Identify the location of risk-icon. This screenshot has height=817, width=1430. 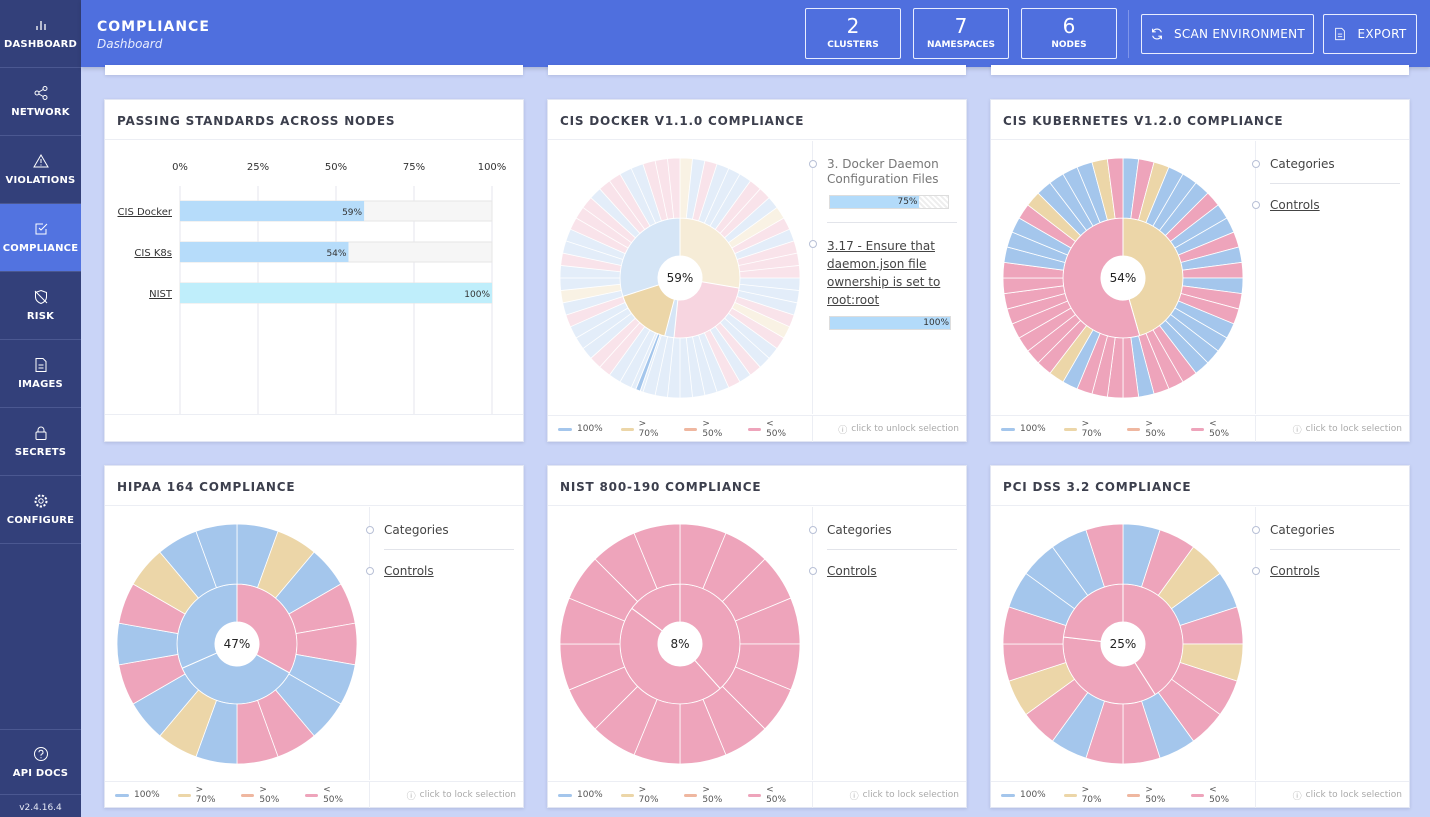
(40, 297).